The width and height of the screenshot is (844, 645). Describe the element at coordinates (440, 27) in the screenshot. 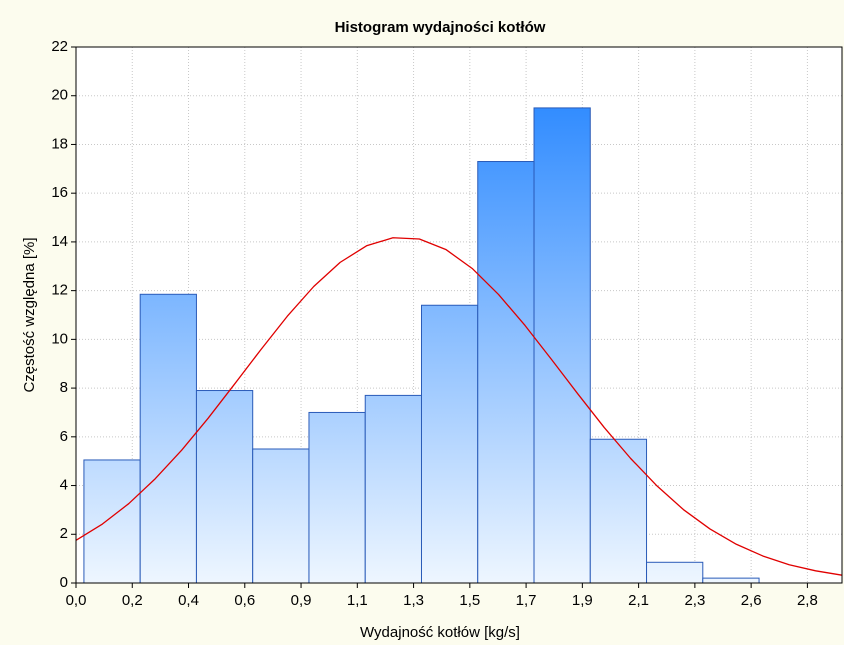

I see `chart-title: Histogram wydajności kotłów` at that location.